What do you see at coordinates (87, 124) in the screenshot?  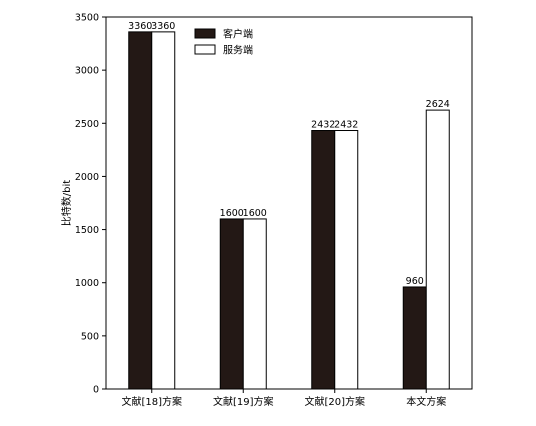 I see `y-tick-label: 2500` at bounding box center [87, 124].